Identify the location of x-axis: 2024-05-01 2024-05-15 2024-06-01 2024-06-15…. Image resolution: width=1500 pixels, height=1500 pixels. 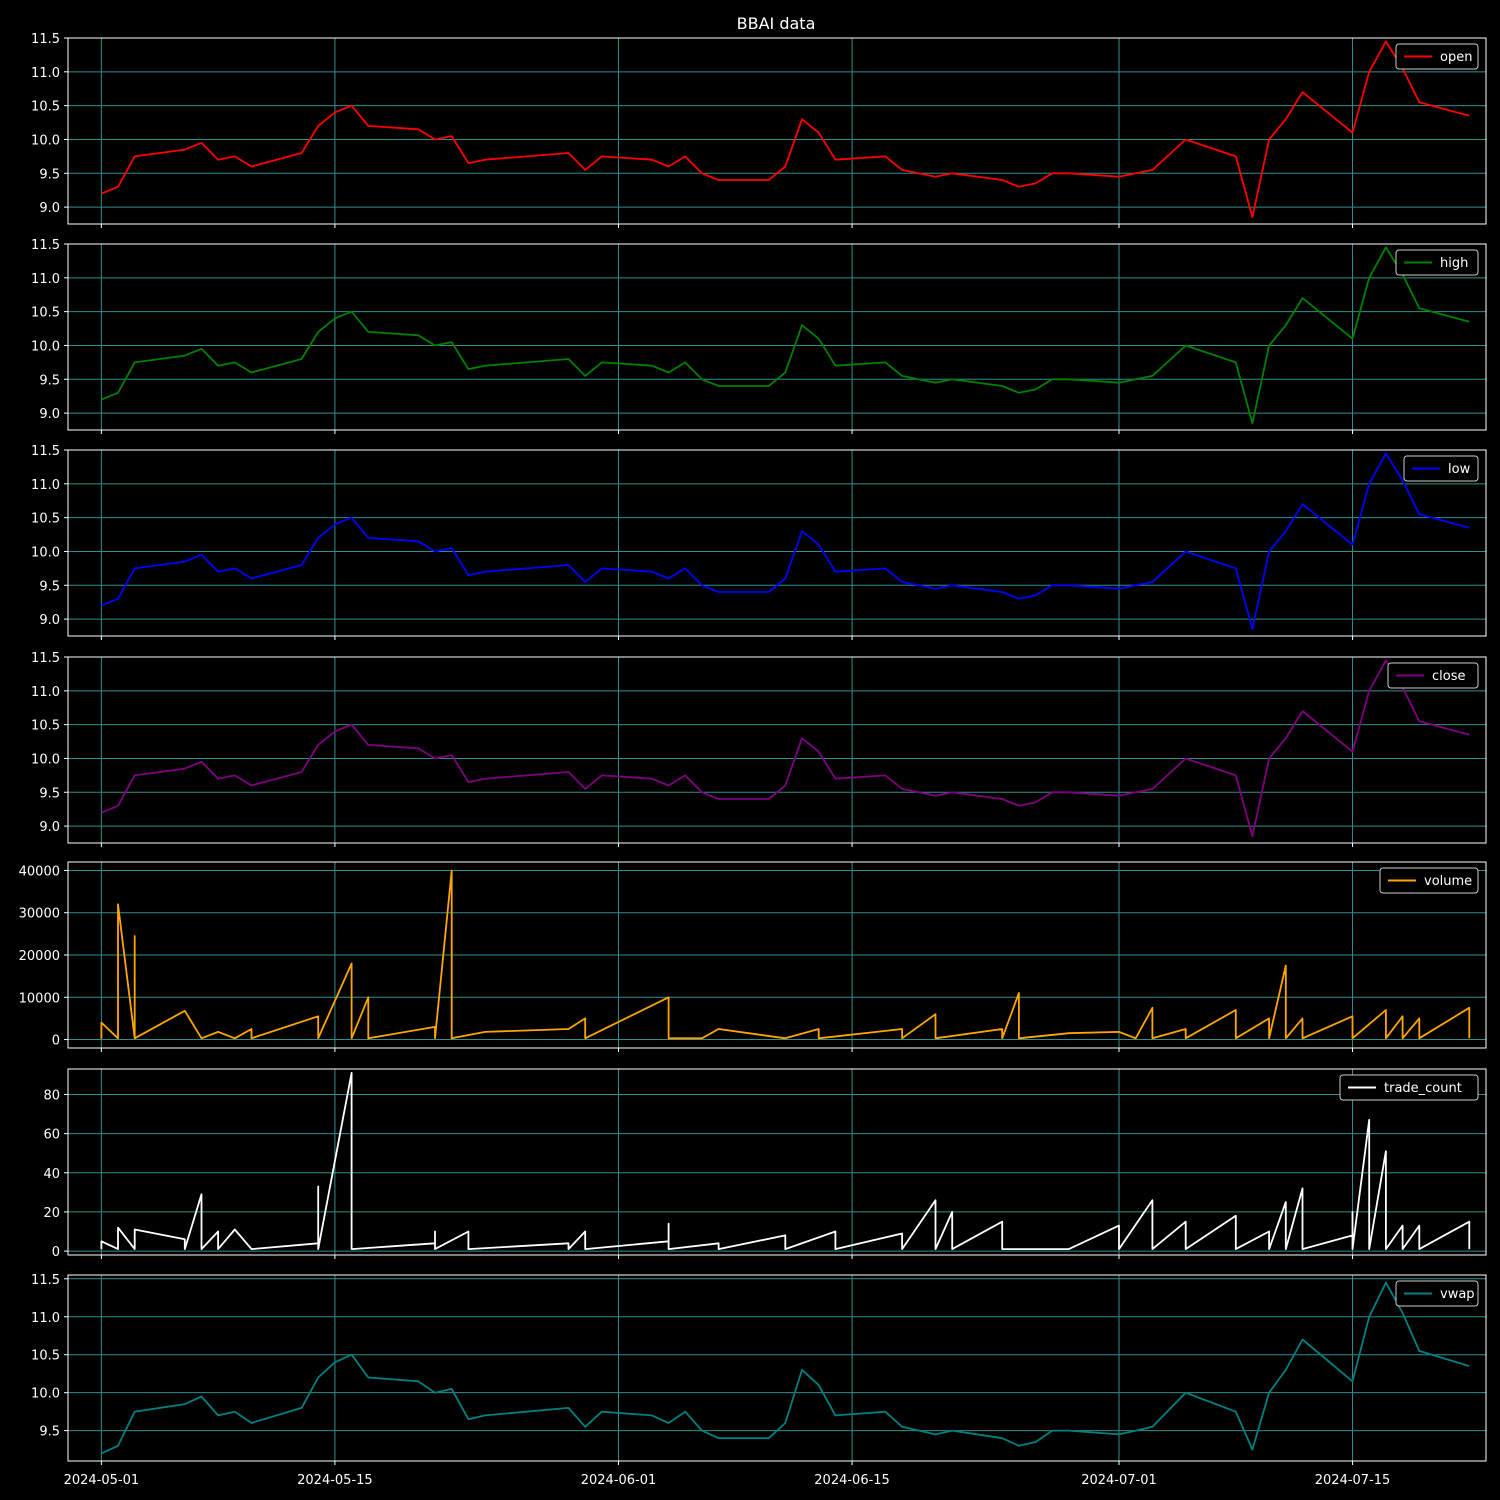
(727, 1480).